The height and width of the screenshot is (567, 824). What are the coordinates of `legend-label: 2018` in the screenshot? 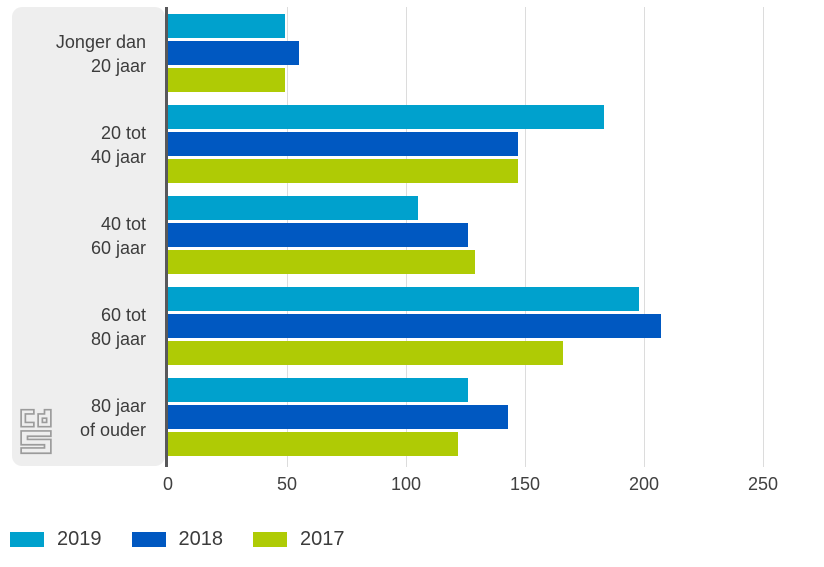 It's located at (201, 539).